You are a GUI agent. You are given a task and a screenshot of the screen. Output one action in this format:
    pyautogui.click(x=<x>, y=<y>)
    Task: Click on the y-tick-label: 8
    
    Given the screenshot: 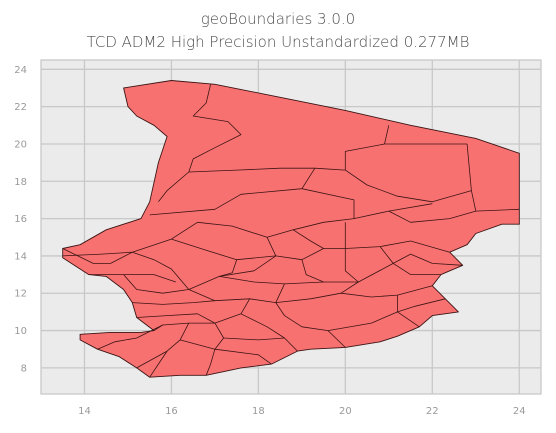 What is the action you would take?
    pyautogui.click(x=24, y=368)
    